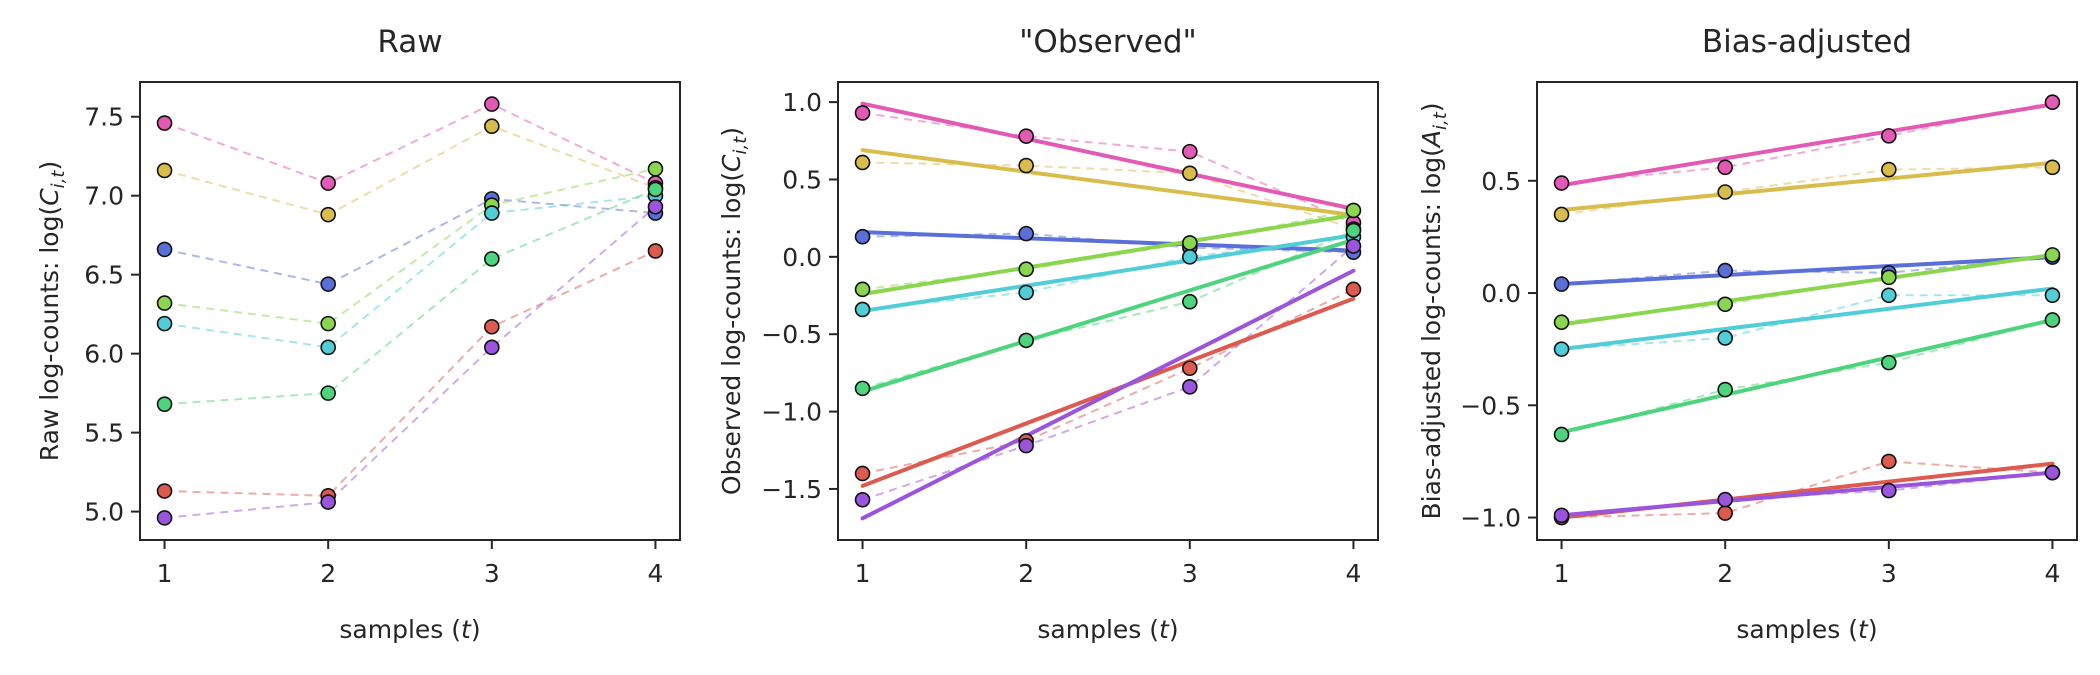 The height and width of the screenshot is (675, 2100). I want to click on series-7-fit-line, so click(1108, 392).